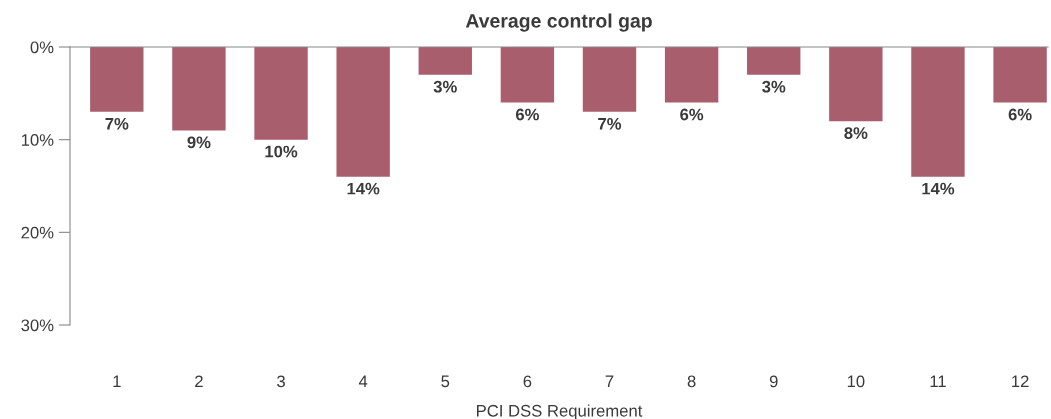 This screenshot has height=419, width=1051. What do you see at coordinates (938, 381) in the screenshot?
I see `x-tick-label: 11` at bounding box center [938, 381].